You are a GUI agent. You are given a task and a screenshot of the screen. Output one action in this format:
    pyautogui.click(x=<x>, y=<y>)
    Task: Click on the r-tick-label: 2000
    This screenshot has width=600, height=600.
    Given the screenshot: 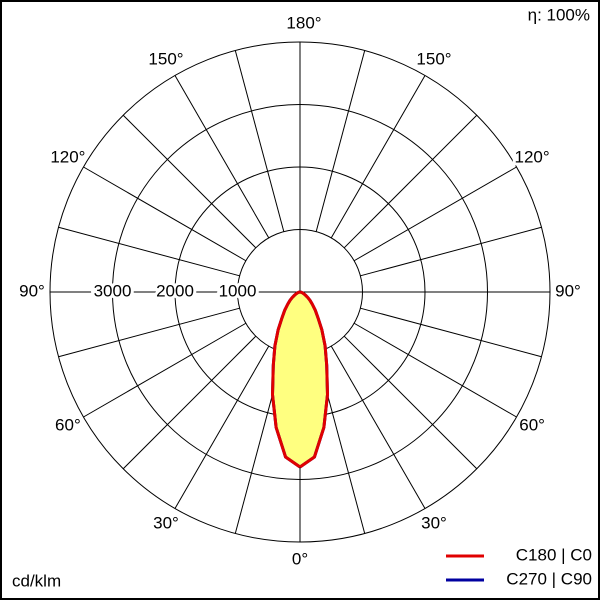 What is the action you would take?
    pyautogui.click(x=175, y=290)
    